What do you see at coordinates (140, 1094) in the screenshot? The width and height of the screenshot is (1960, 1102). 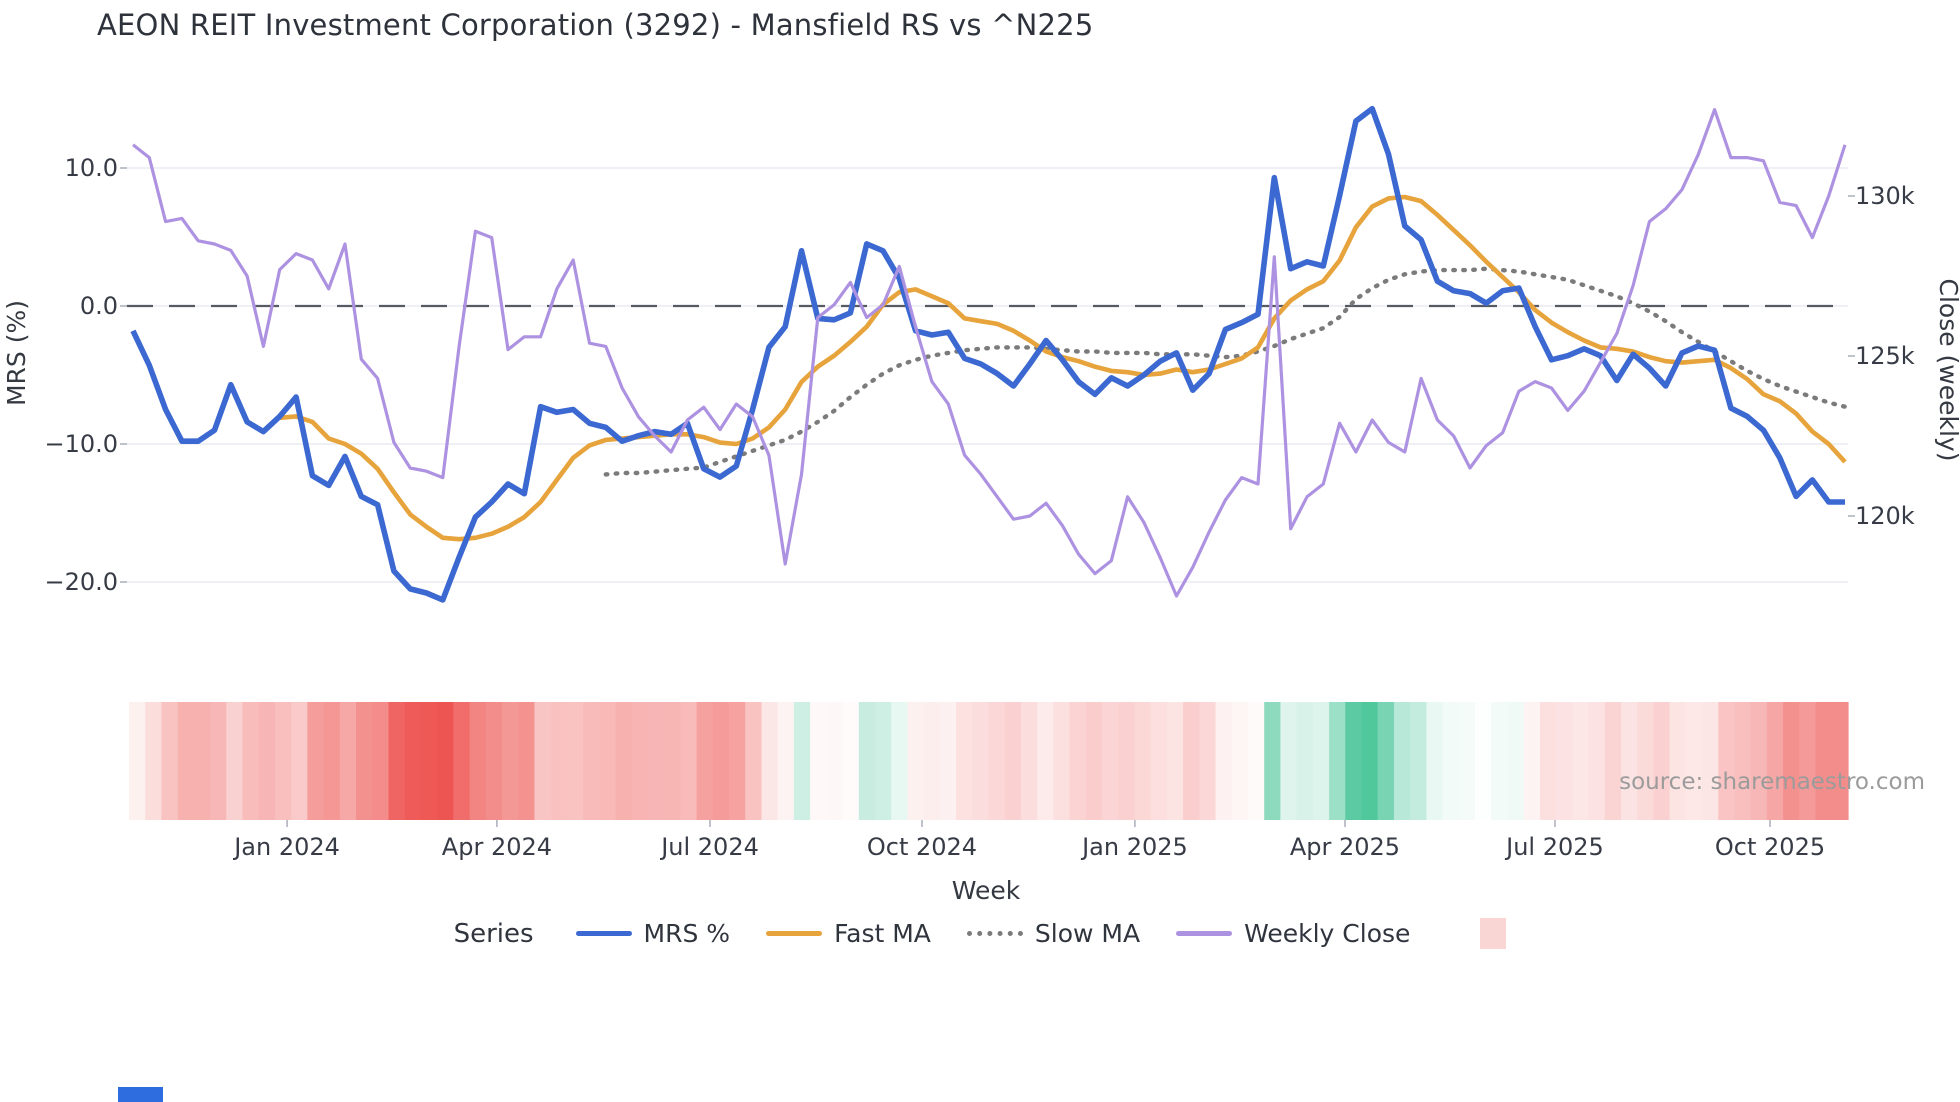 I see `bottom-left-blue-artifact` at bounding box center [140, 1094].